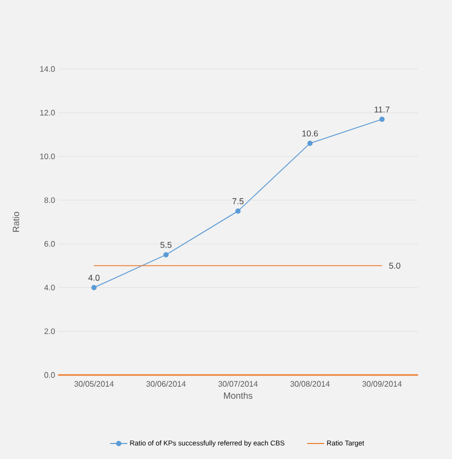  What do you see at coordinates (94, 277) in the screenshot?
I see `data-label: 4.0` at bounding box center [94, 277].